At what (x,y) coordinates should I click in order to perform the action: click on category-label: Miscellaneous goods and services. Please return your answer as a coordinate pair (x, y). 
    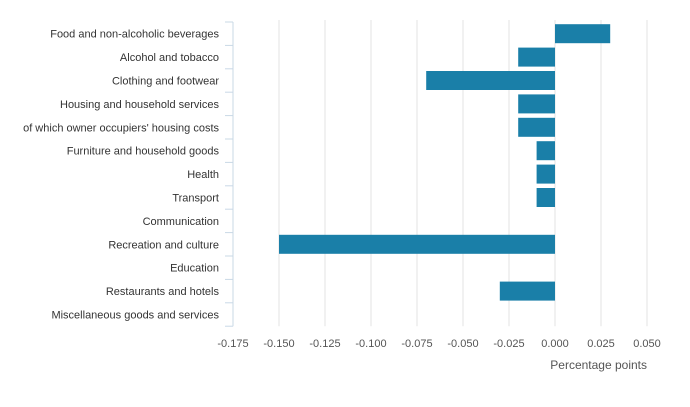
    Looking at the image, I should click on (135, 316).